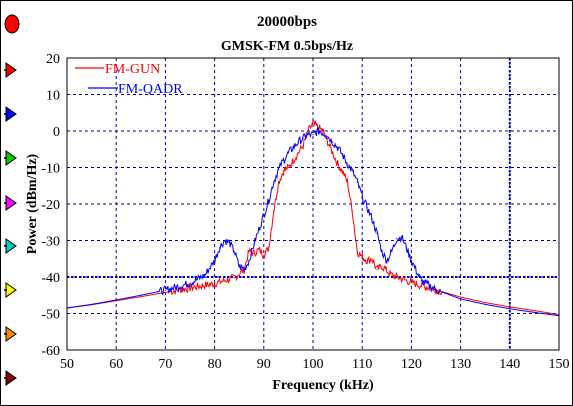 The width and height of the screenshot is (573, 406). Describe the element at coordinates (11, 158) in the screenshot. I see `marker-4-icon` at that location.